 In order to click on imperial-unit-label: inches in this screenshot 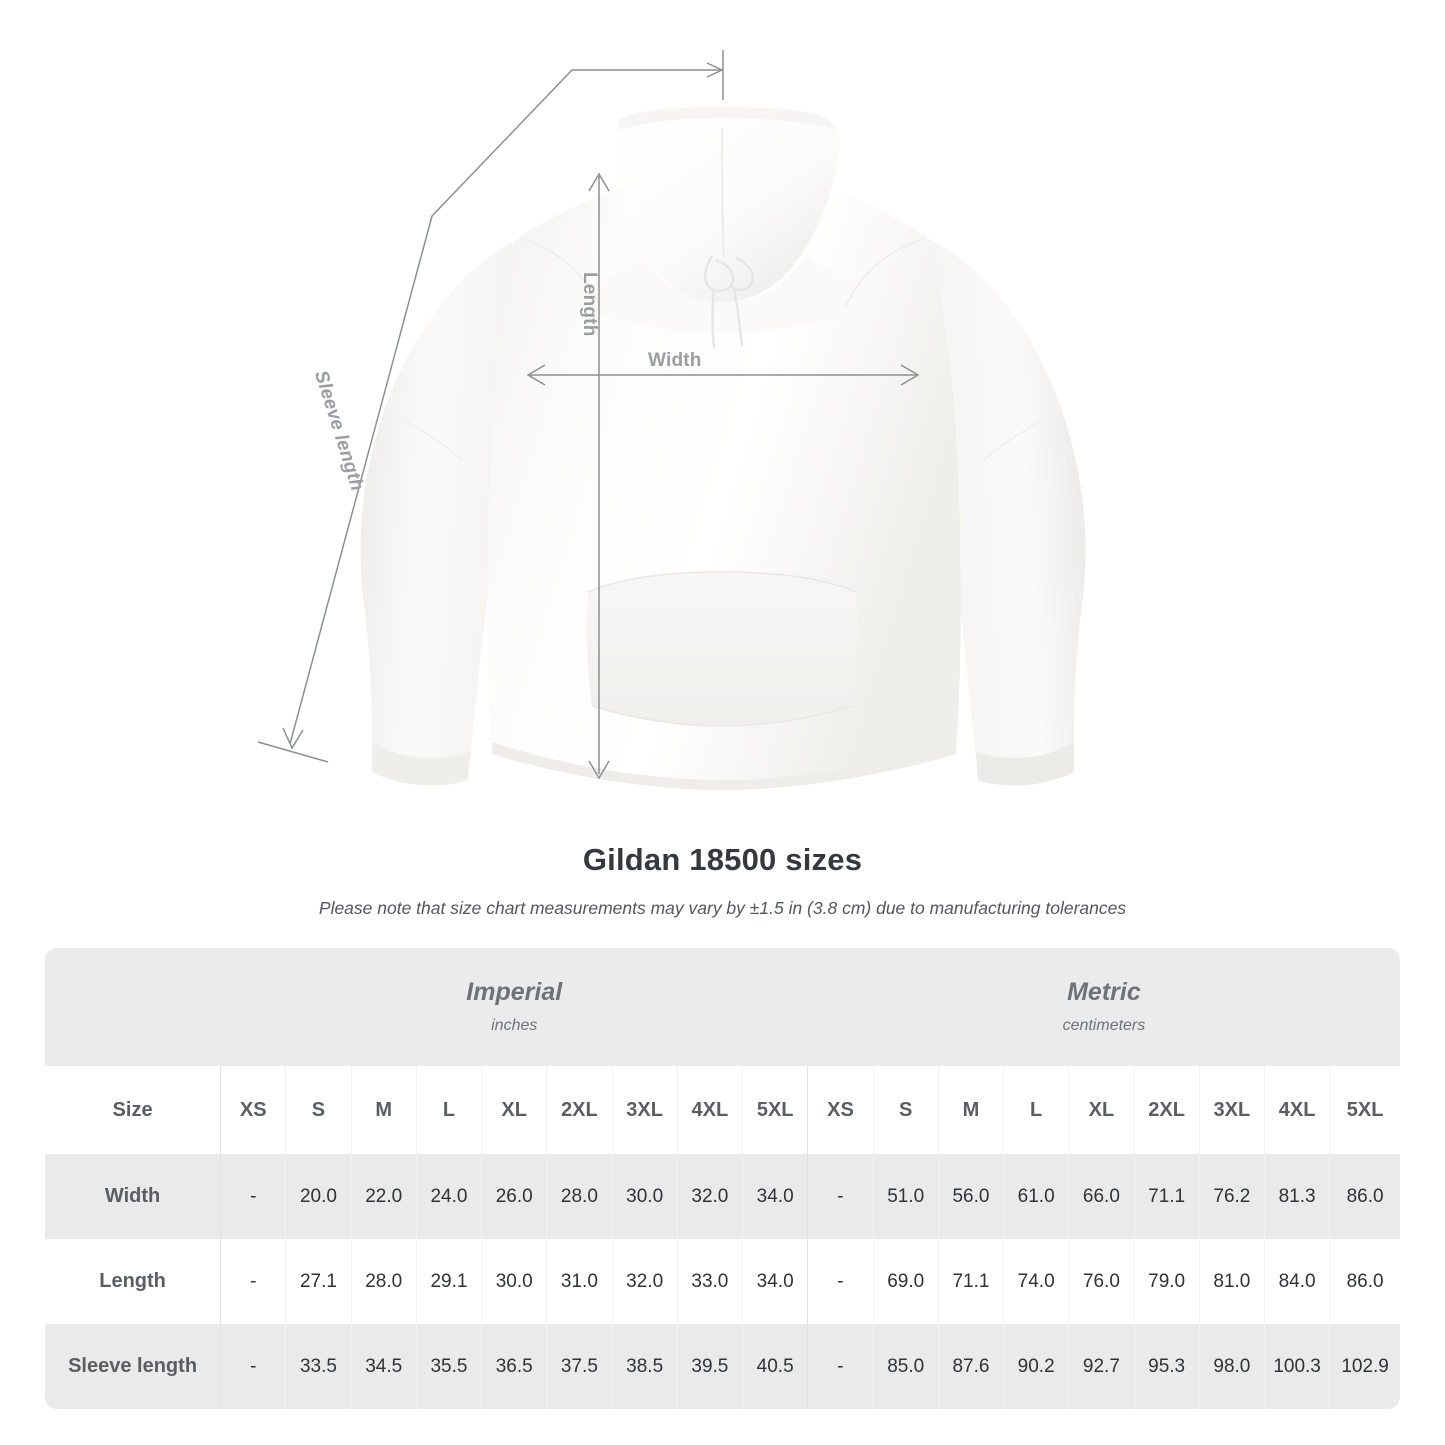, I will do `click(514, 1026)`.